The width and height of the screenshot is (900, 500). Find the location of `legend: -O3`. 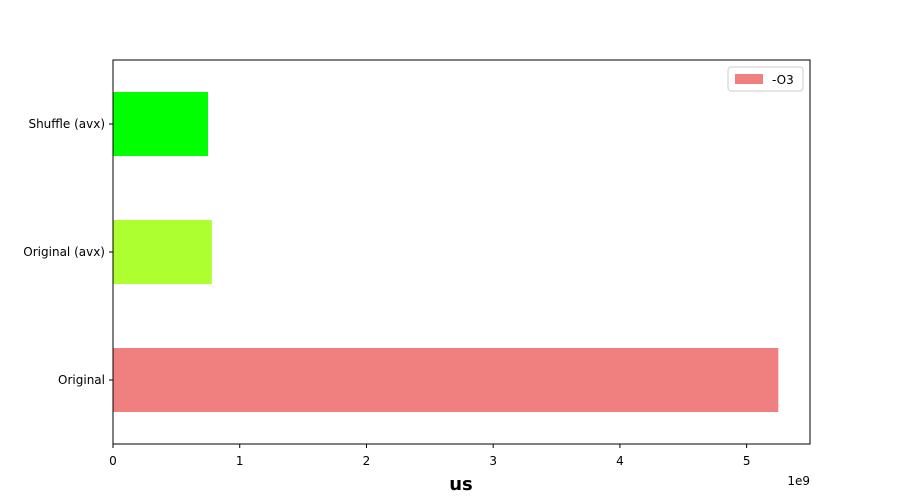

legend: -O3 is located at coordinates (765, 79).